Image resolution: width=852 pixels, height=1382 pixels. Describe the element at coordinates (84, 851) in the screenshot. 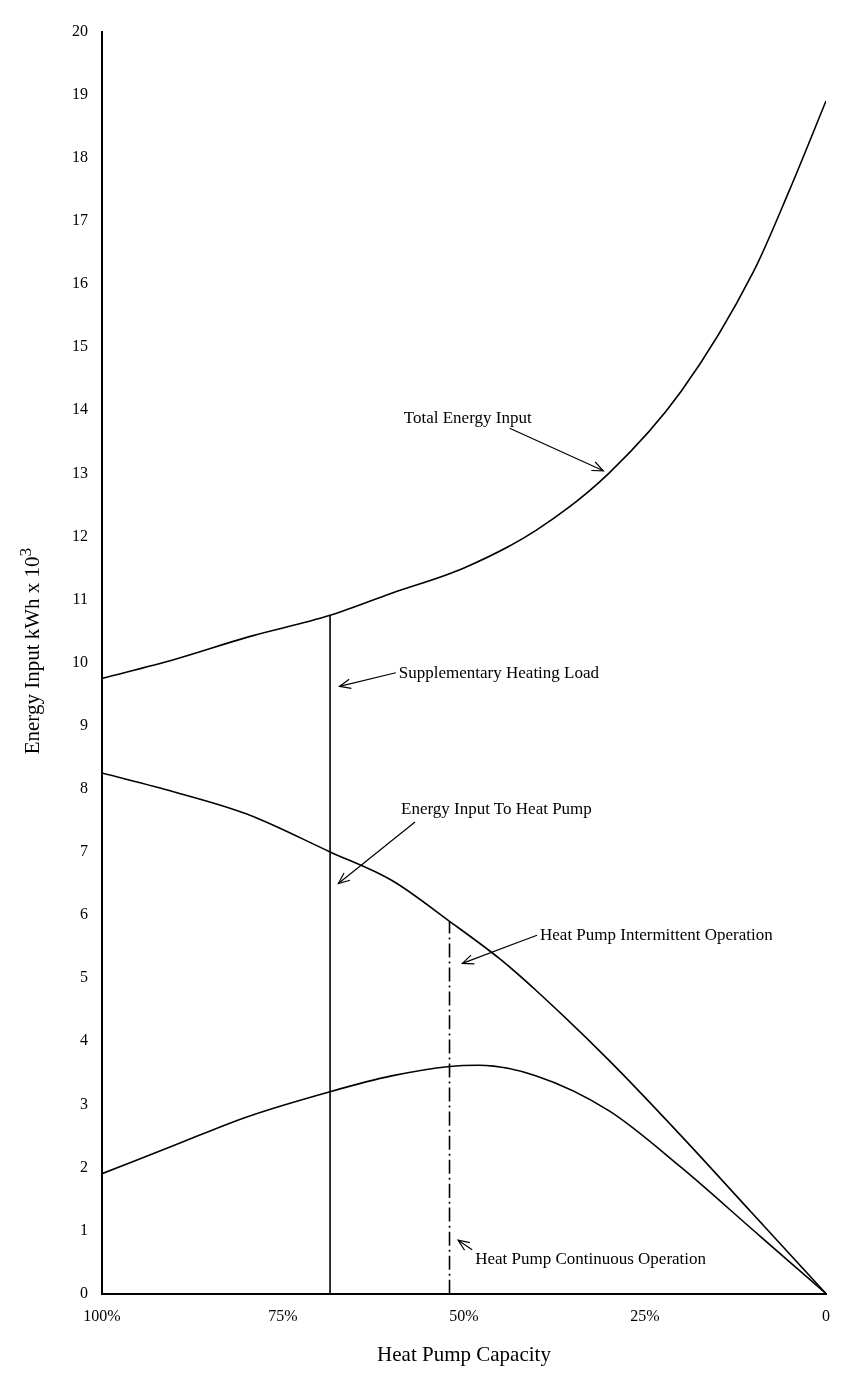

I see `y-tick-label: 7` at that location.